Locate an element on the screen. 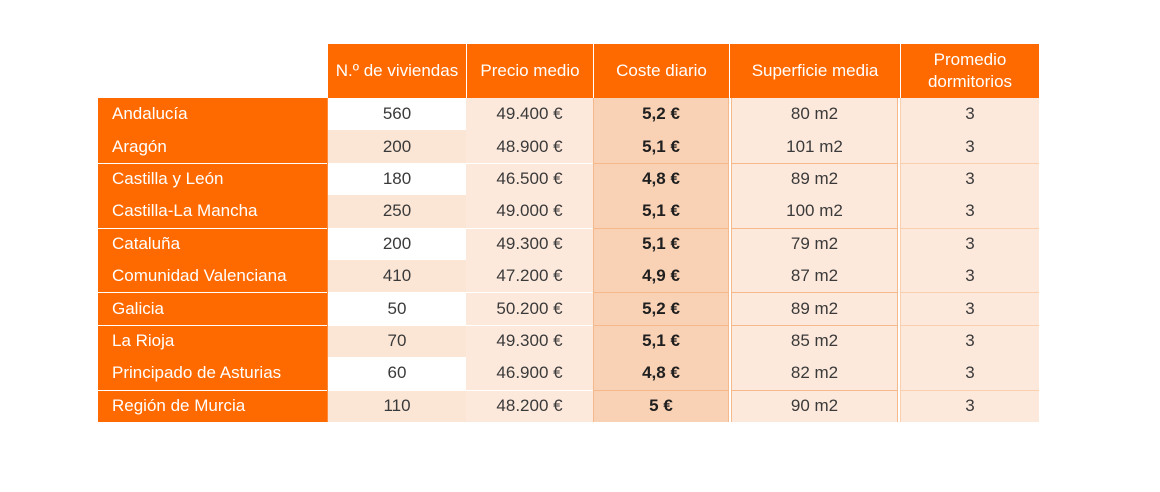 This screenshot has height=492, width=1160. header-superficie-media: Superficie media is located at coordinates (814, 71).